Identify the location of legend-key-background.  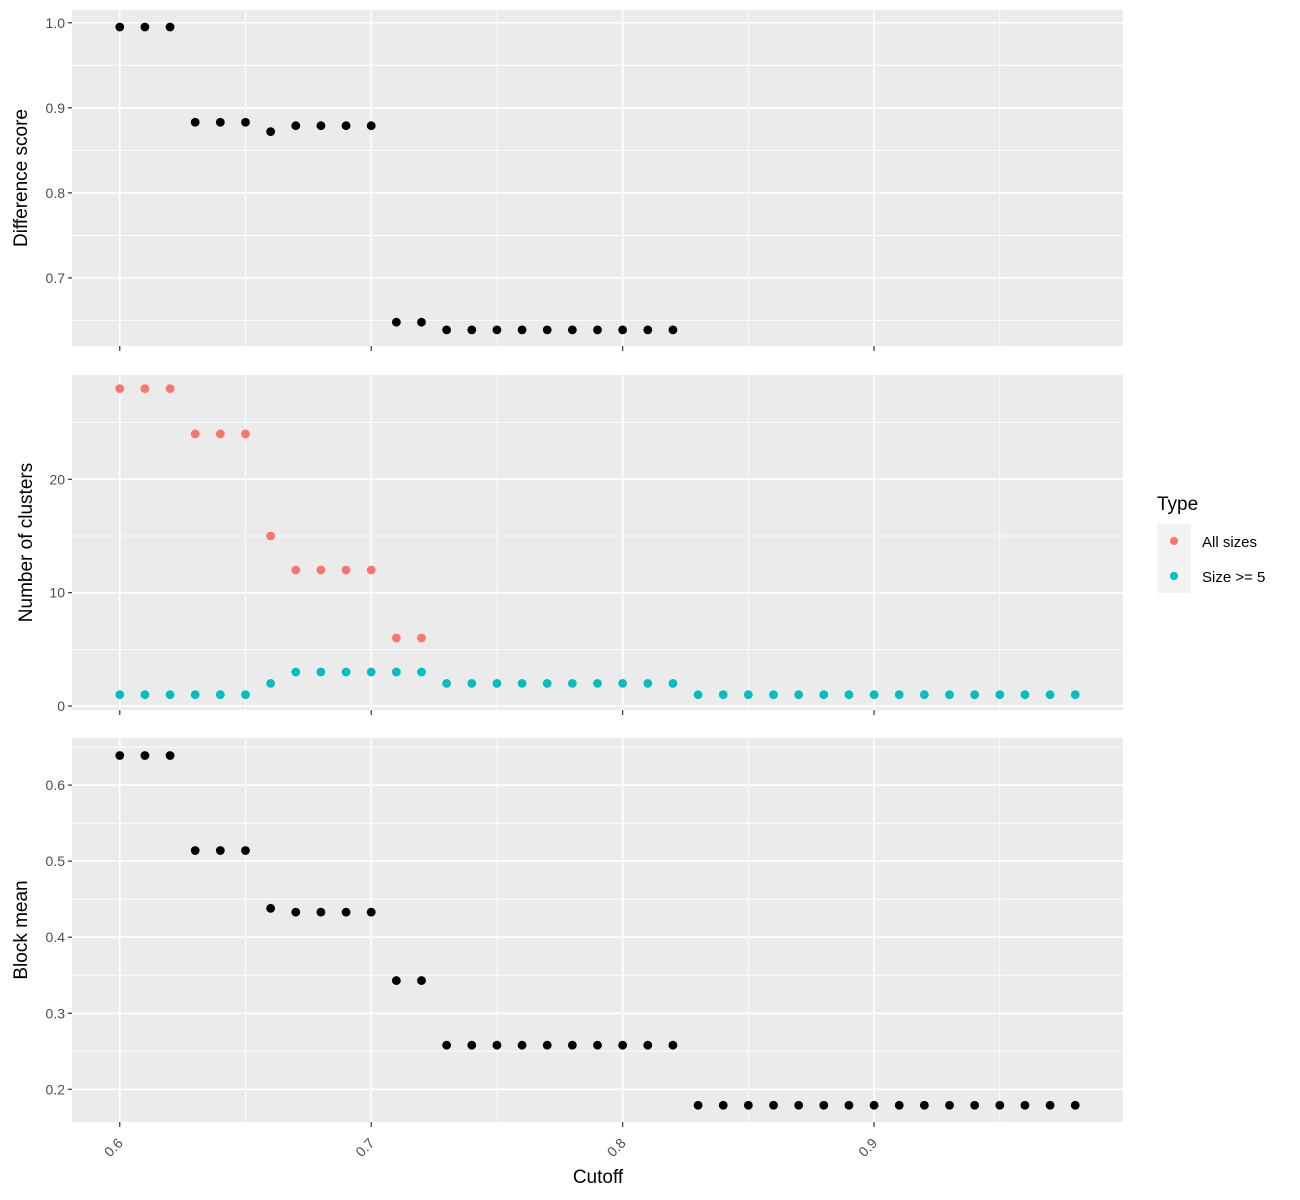
(1174, 558).